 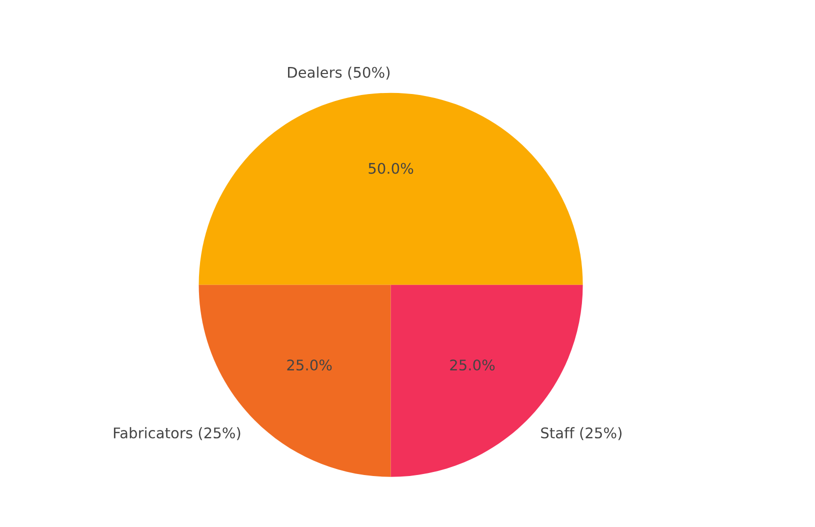 I want to click on data-label: 50.0%, so click(x=391, y=168).